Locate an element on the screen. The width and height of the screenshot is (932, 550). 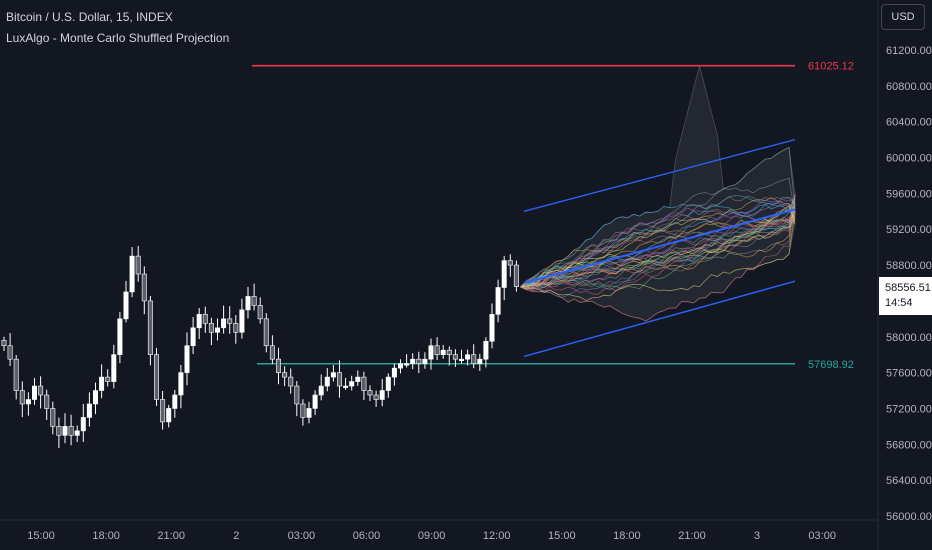
currency-button: USD is located at coordinates (903, 17).